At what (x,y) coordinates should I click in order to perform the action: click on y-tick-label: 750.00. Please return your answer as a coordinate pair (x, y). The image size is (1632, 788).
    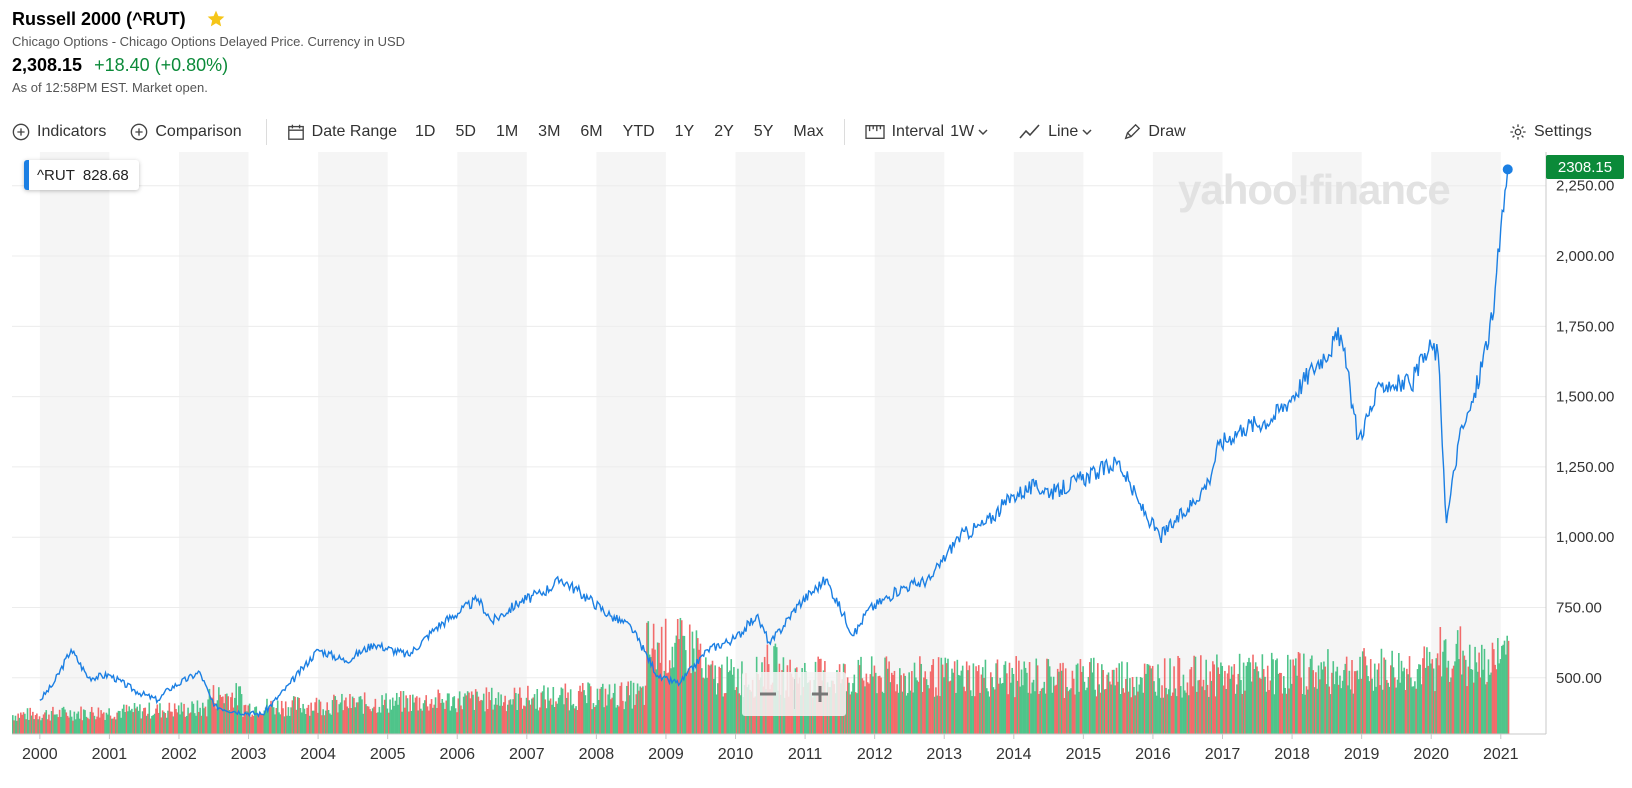
    Looking at the image, I should click on (1579, 607).